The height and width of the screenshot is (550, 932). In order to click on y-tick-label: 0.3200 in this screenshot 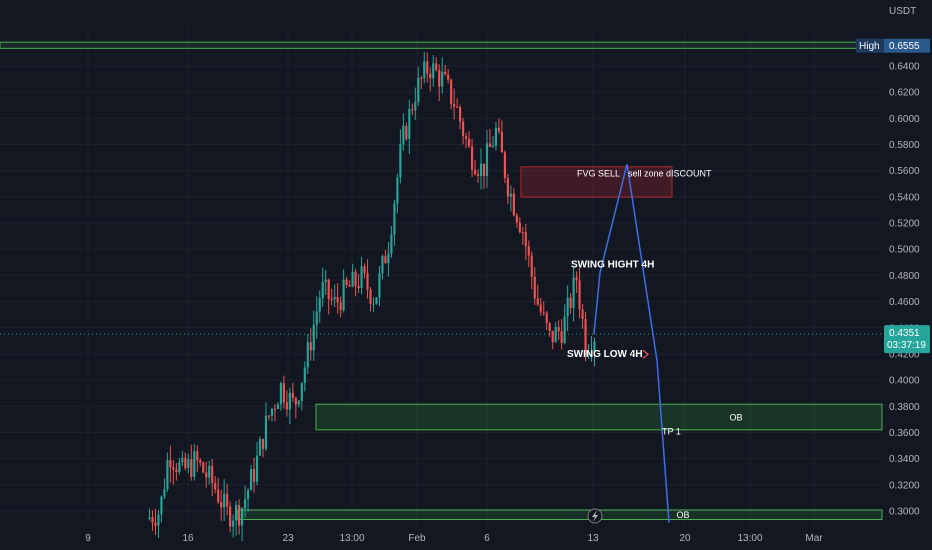, I will do `click(904, 485)`.